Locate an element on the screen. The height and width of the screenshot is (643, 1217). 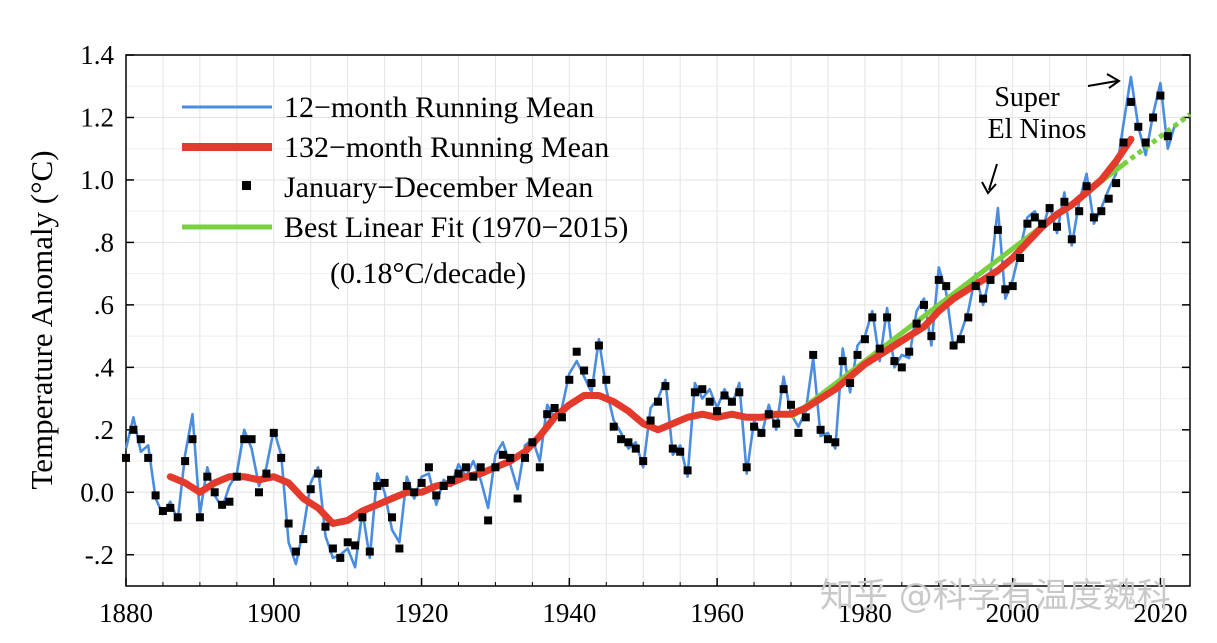
y-tick-label: 1.0 is located at coordinates (97, 180).